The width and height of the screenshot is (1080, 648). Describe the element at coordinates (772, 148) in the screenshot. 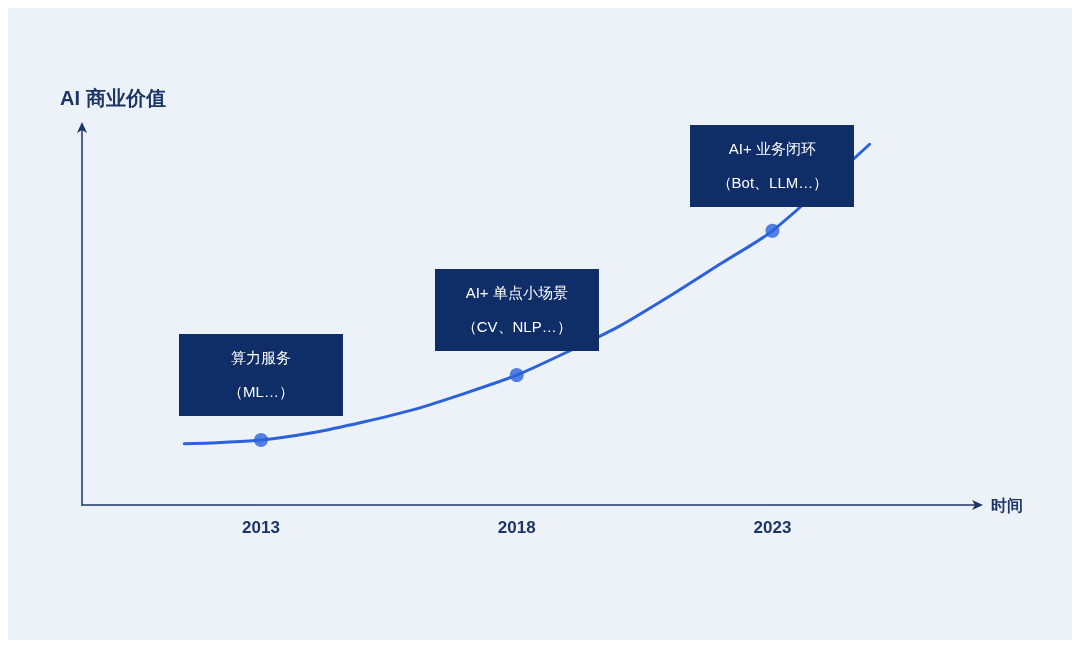

I see `annotation: AI+ 业务闭环` at that location.